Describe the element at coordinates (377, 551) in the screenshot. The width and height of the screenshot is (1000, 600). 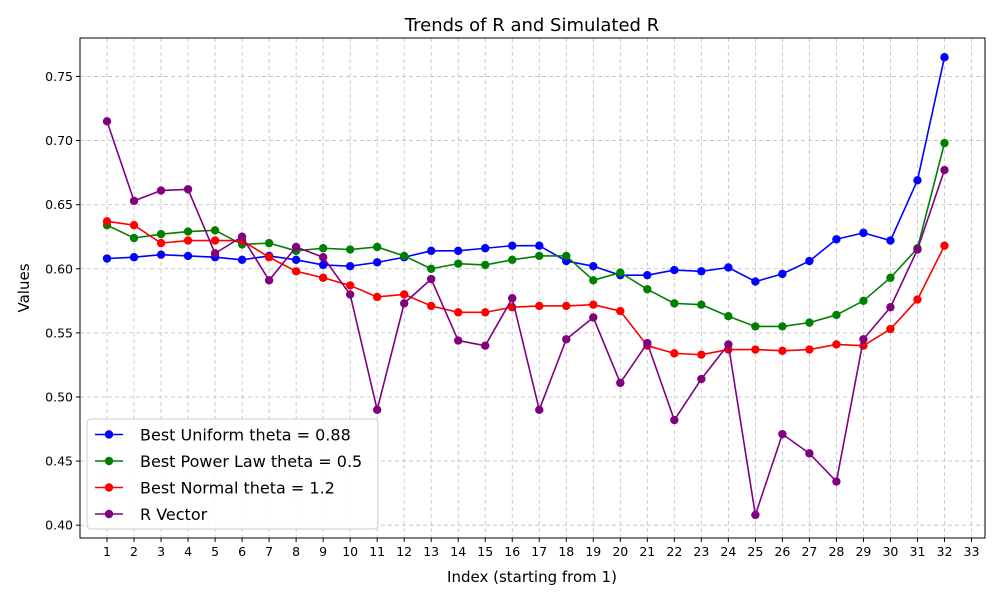
I see `x-tick-label: 11` at that location.